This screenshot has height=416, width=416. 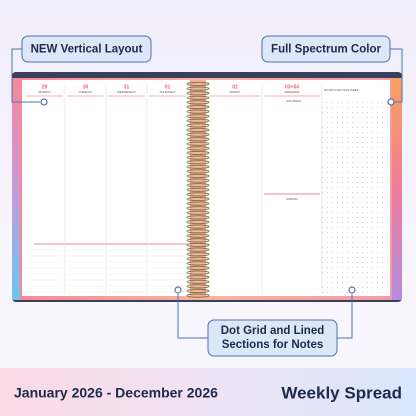 I want to click on day-name: WEEKEND, so click(x=292, y=92).